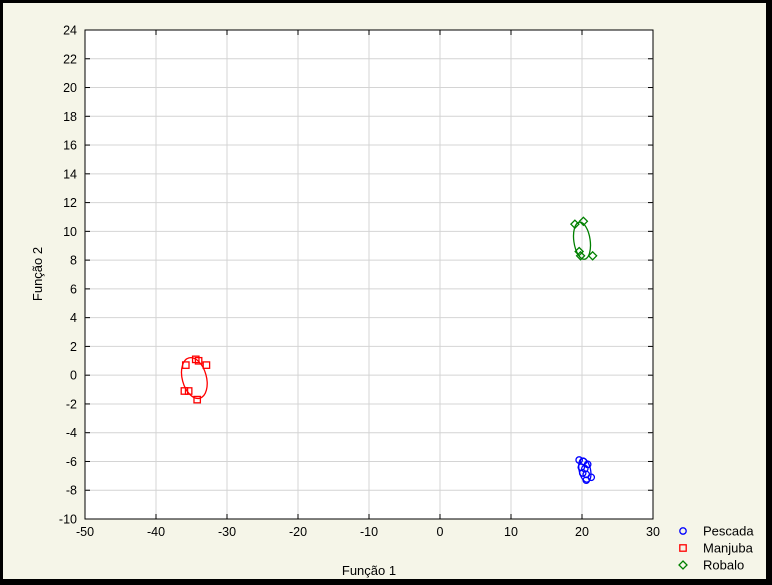 The image size is (772, 585). What do you see at coordinates (653, 532) in the screenshot?
I see `x-tick-label: 30` at bounding box center [653, 532].